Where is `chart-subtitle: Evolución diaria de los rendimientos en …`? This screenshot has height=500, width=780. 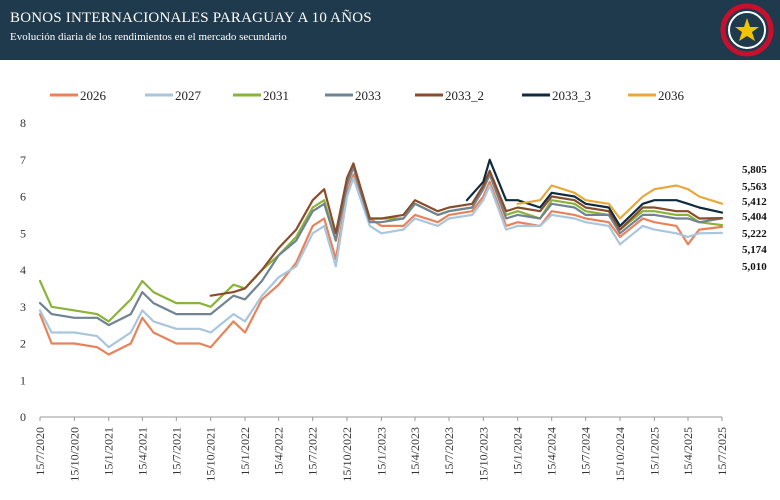
chart-subtitle: Evolución diaria de los rendimientos en … is located at coordinates (148, 37).